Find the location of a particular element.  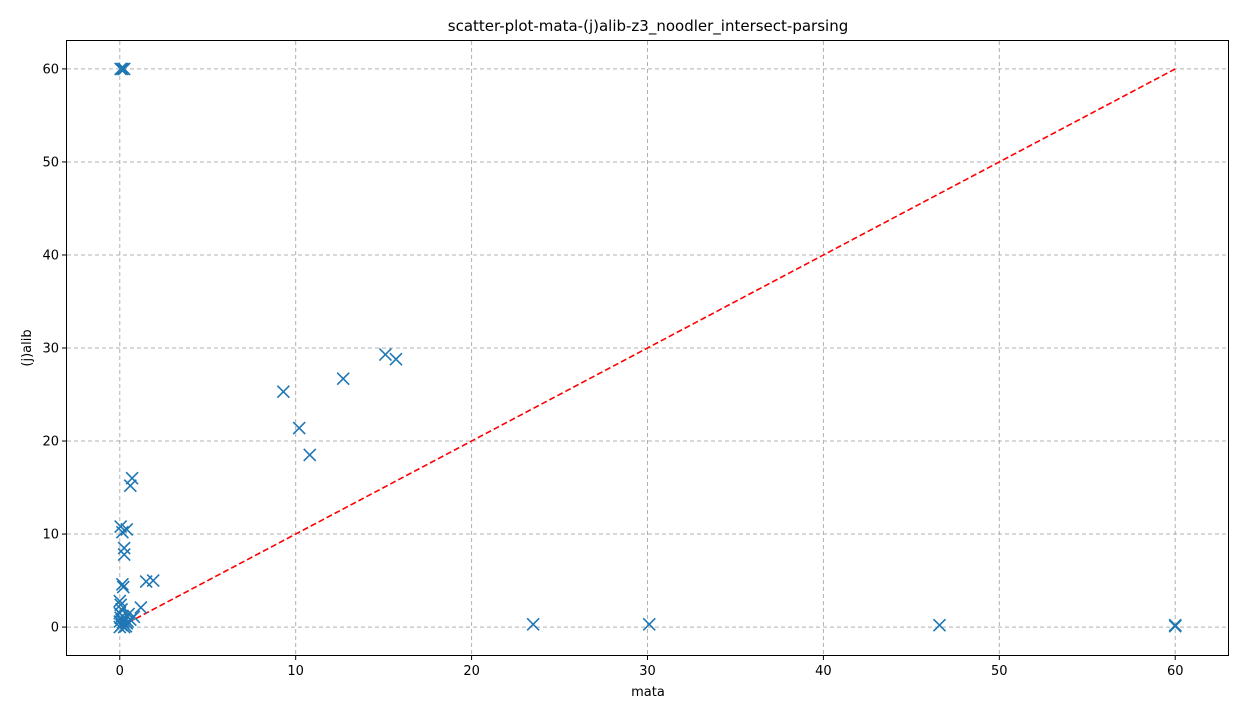

x-tick-label: 40 is located at coordinates (823, 671).